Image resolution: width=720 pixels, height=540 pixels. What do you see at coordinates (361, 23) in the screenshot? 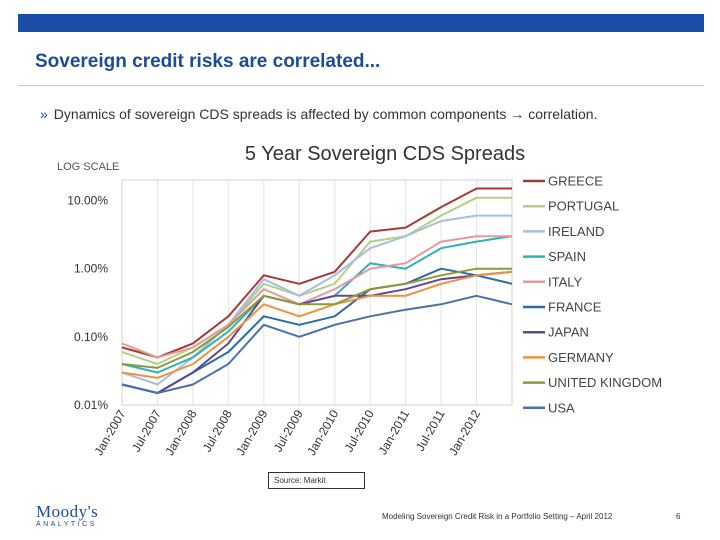
I see `top-accent-bar` at bounding box center [361, 23].